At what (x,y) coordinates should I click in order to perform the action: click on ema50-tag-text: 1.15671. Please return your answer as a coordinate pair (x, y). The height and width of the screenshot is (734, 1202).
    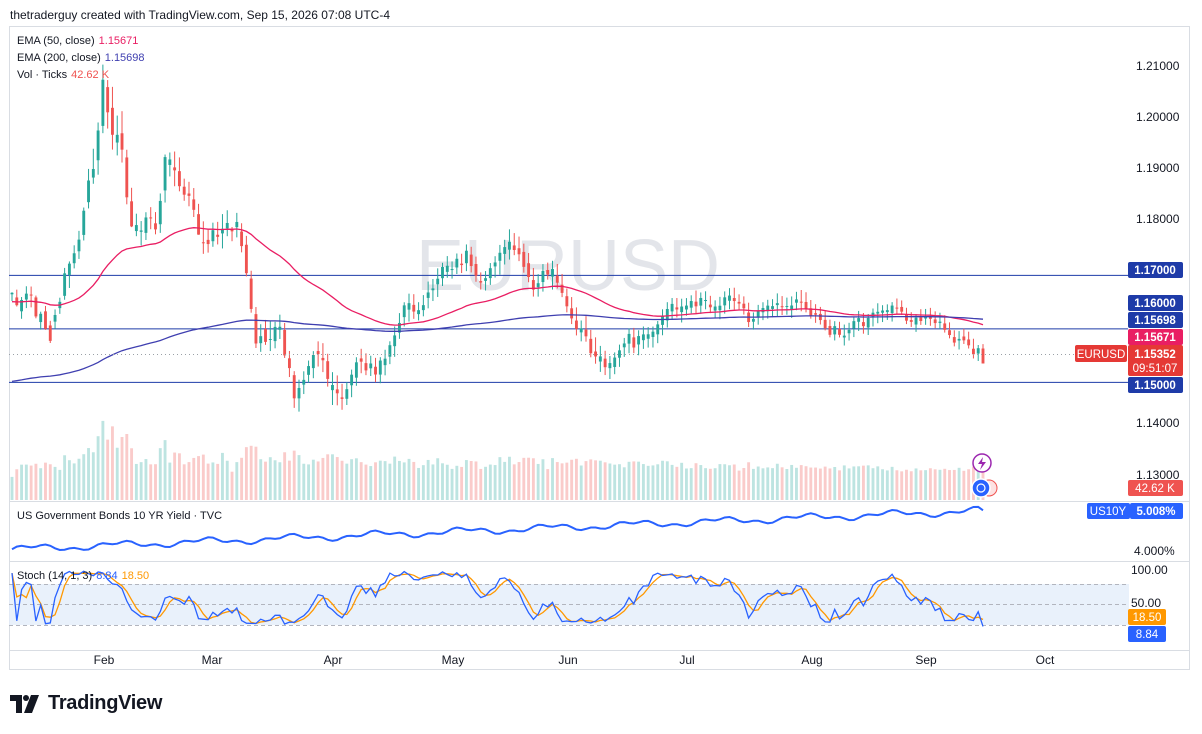
    Looking at the image, I should click on (1155, 338).